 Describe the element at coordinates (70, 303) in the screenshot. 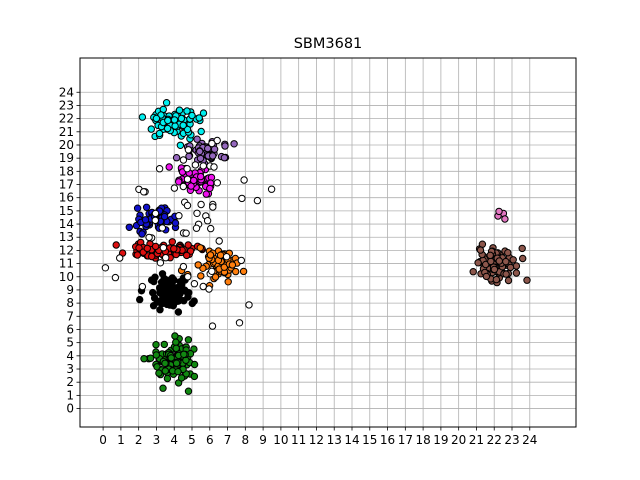

I see `y-tick-label: 8` at that location.